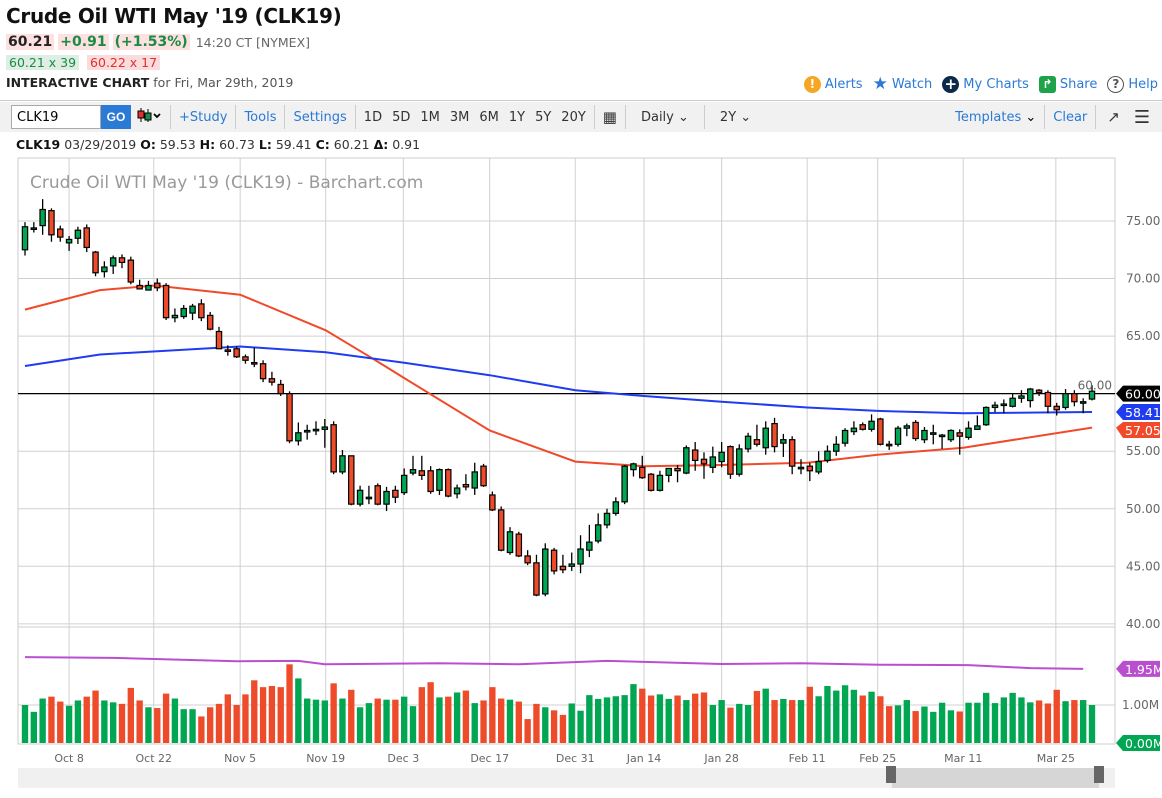 The height and width of the screenshot is (798, 1162). I want to click on x-tick-label: Jan 14, so click(643, 758).